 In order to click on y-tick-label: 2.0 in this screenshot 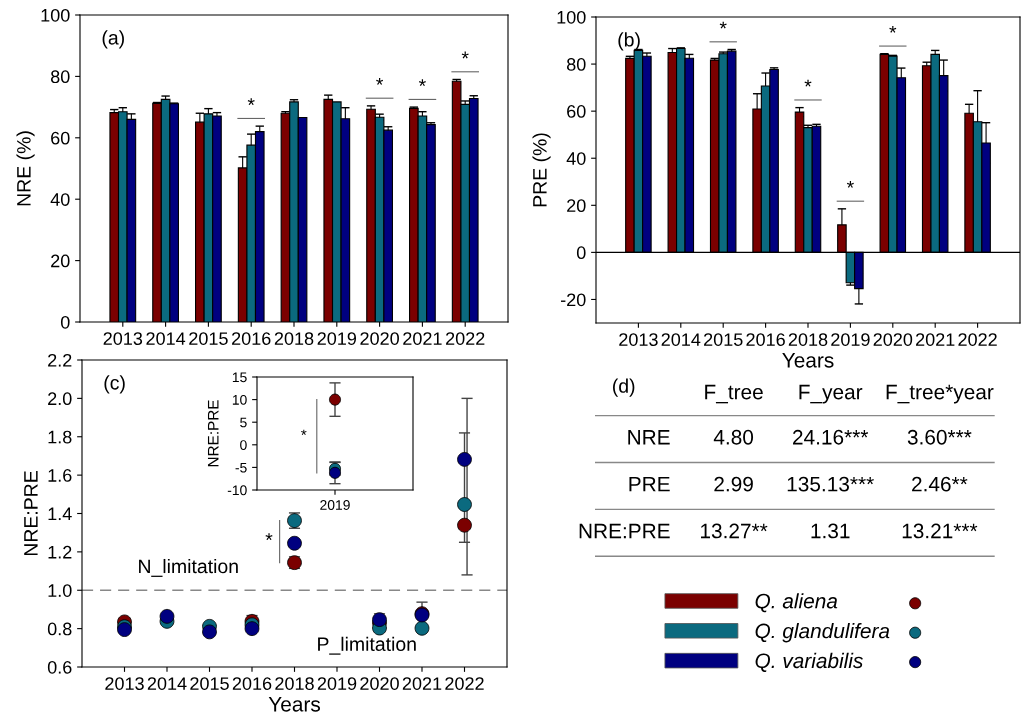, I will do `click(60, 399)`.